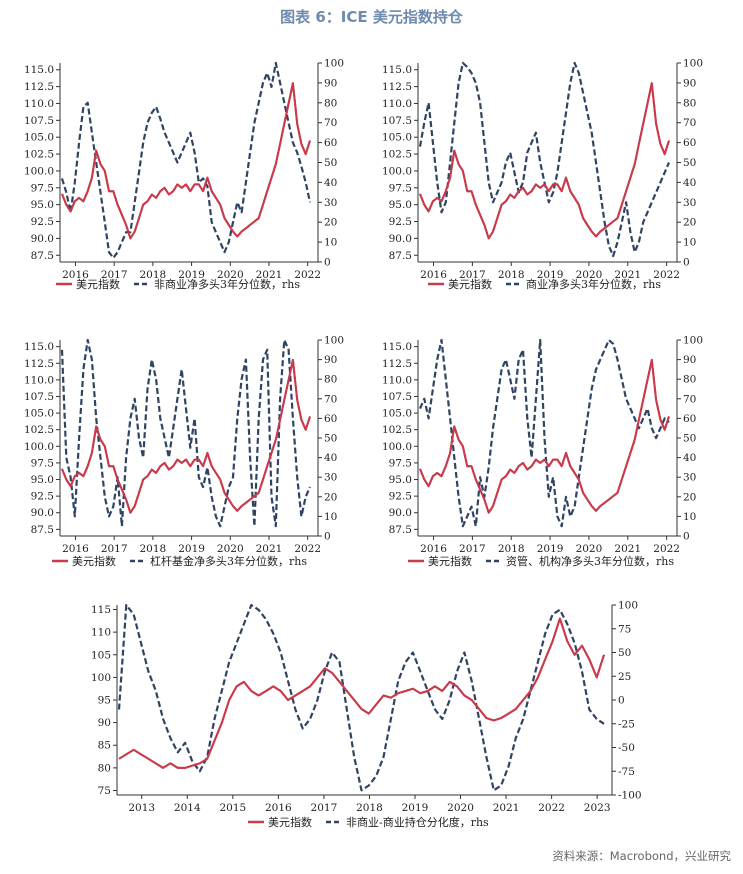 This screenshot has height=874, width=743. I want to click on y-right-tick-label: 30, so click(330, 203).